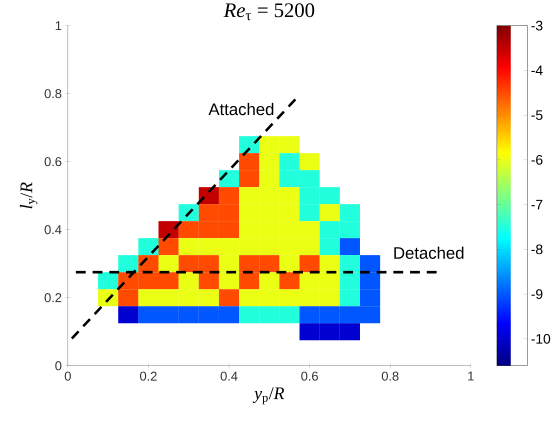  Describe the element at coordinates (59, 25) in the screenshot. I see `y-tick-label: 1` at that location.